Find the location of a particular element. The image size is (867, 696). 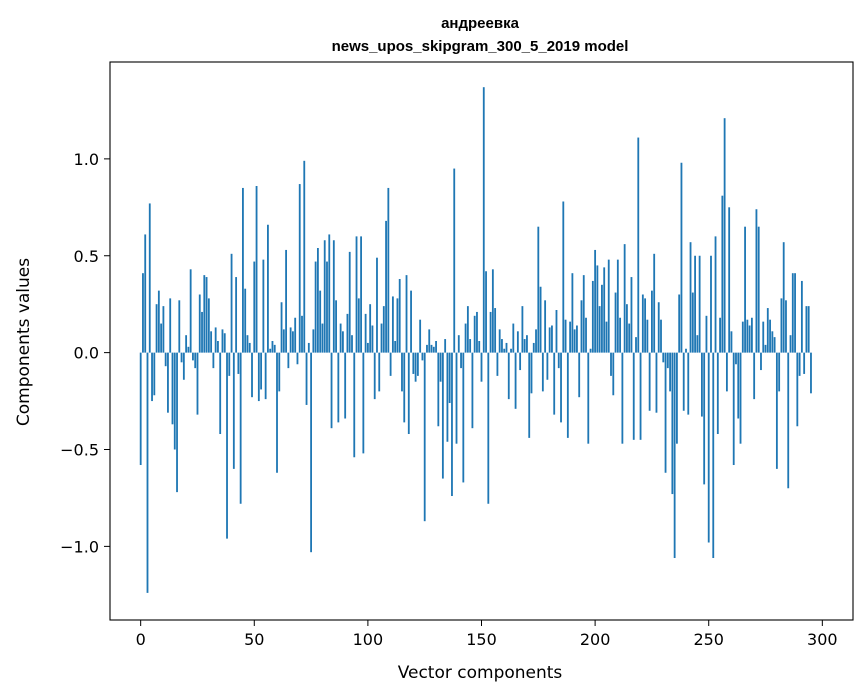

x-tick-label: 250 is located at coordinates (708, 639).